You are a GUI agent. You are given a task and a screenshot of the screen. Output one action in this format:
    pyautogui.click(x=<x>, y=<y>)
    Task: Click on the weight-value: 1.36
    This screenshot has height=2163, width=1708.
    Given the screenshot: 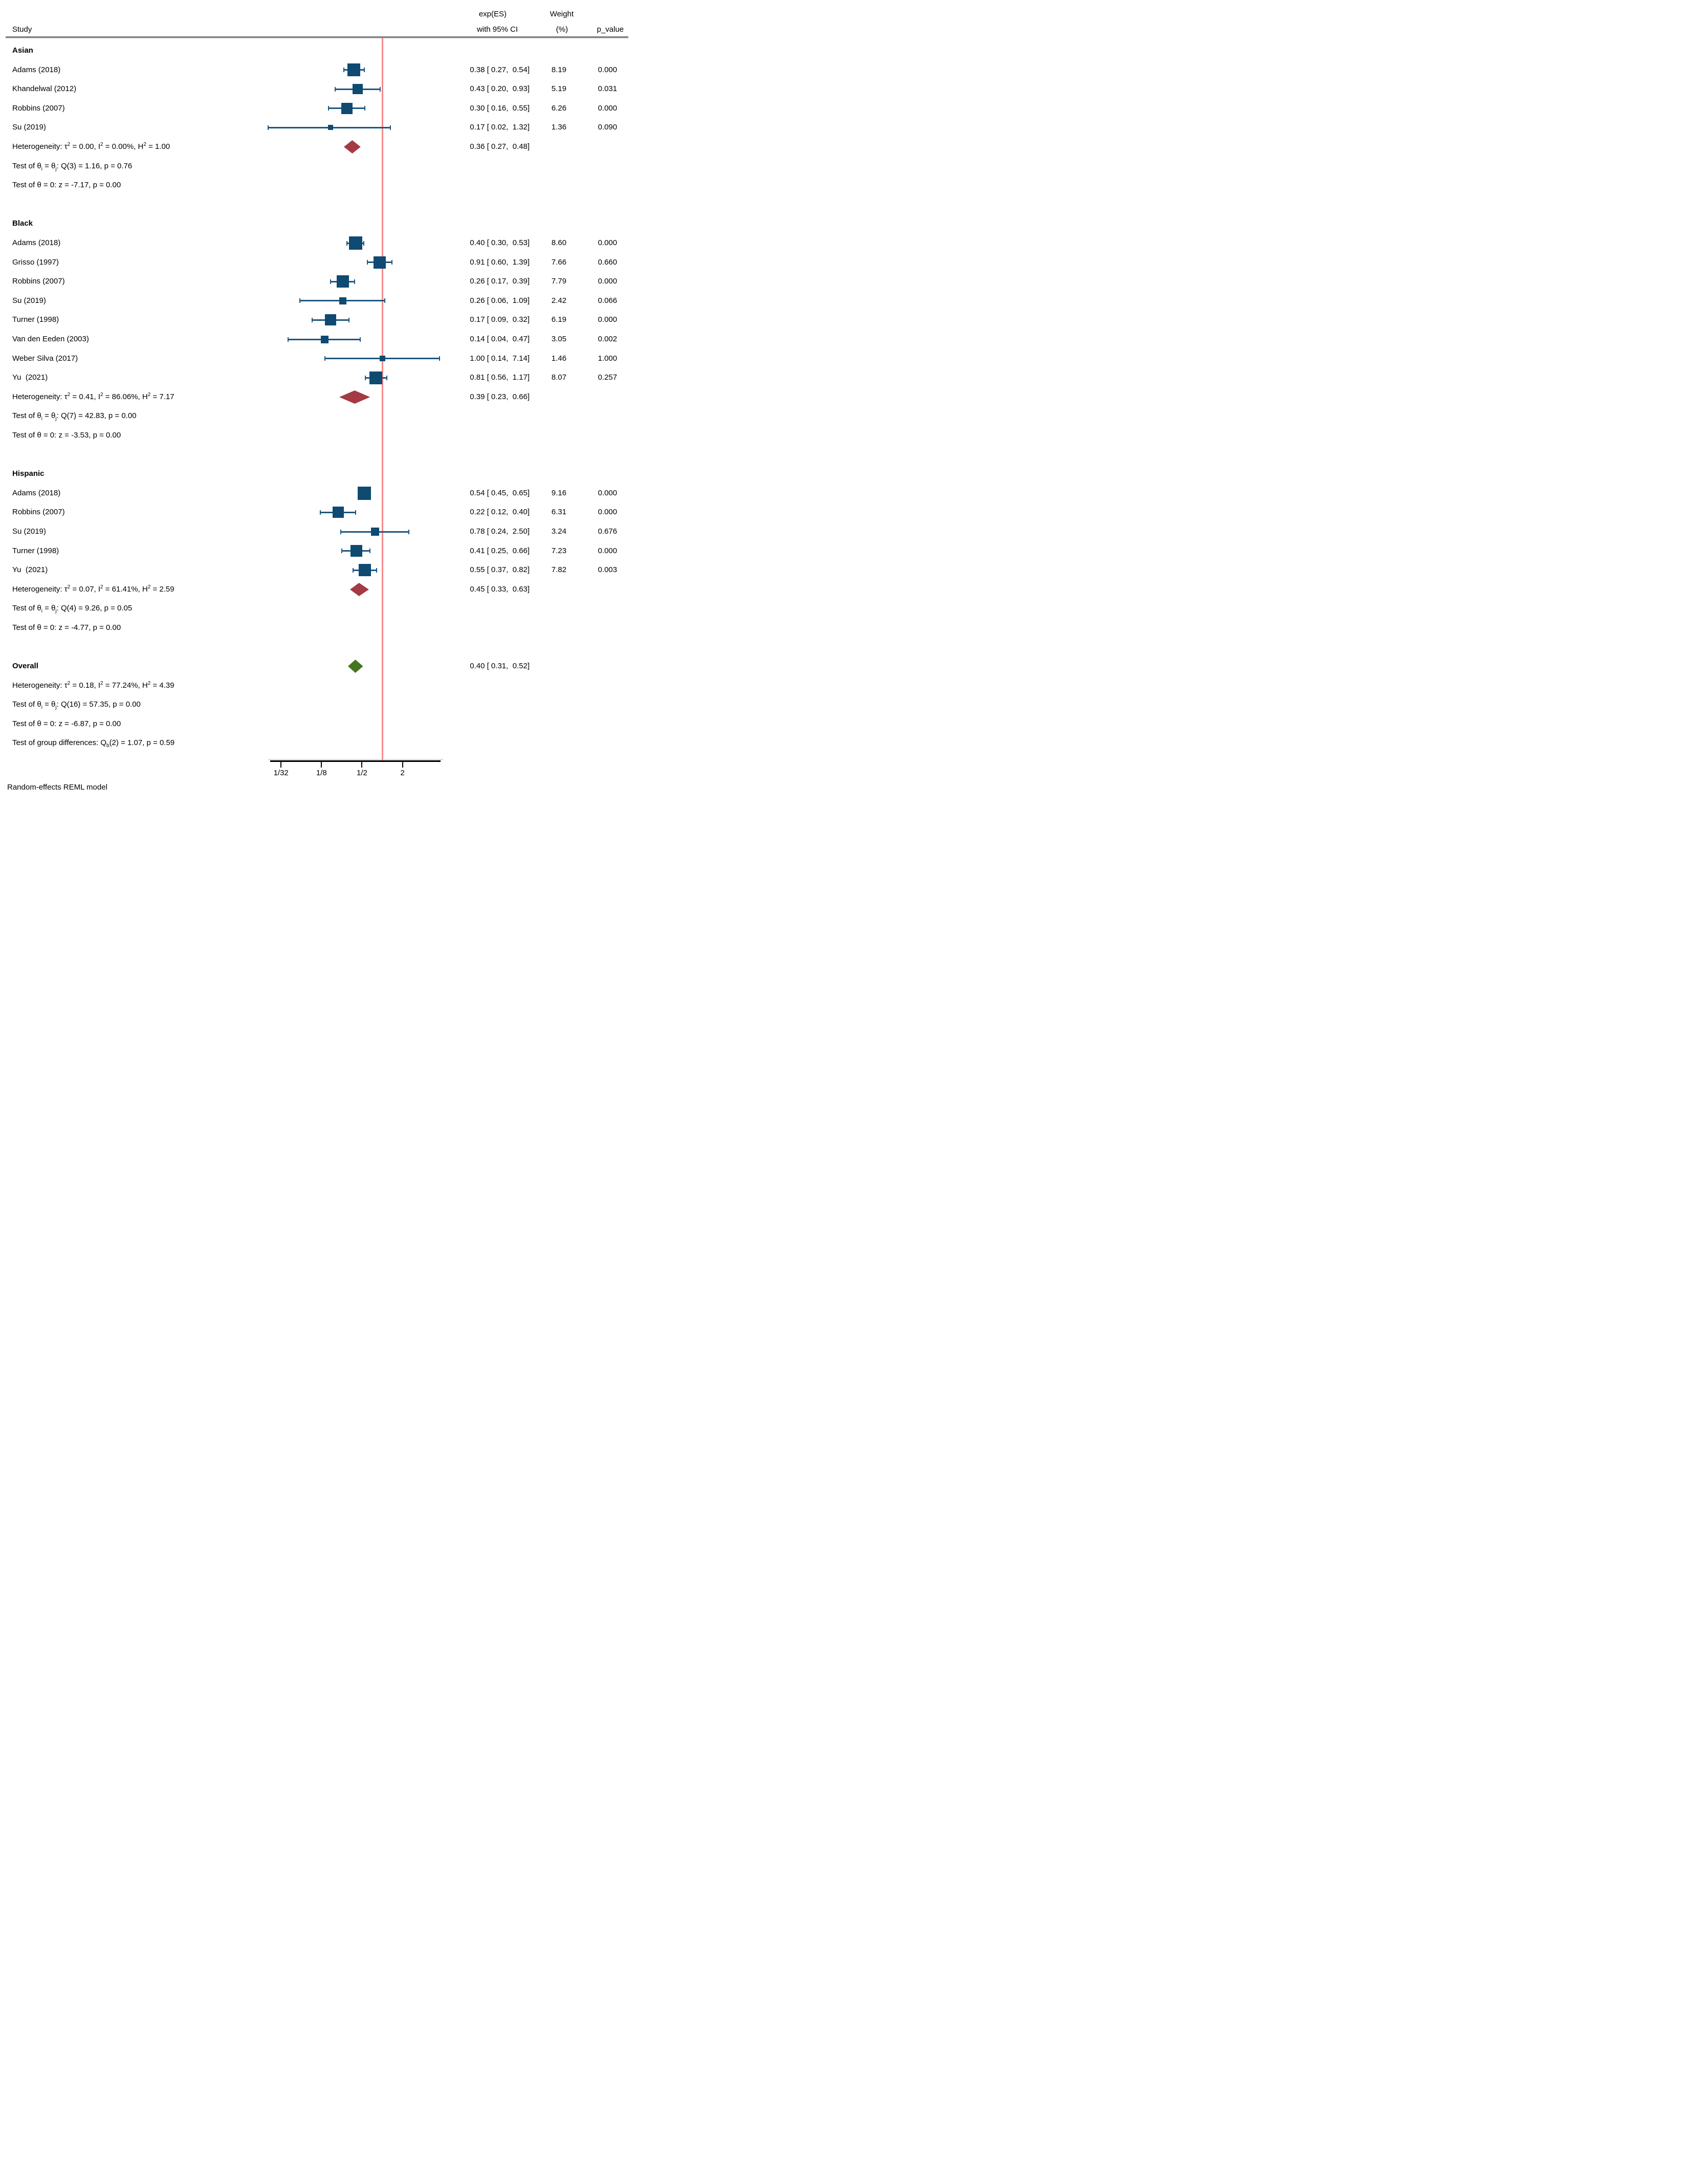 What is the action you would take?
    pyautogui.click(x=558, y=127)
    